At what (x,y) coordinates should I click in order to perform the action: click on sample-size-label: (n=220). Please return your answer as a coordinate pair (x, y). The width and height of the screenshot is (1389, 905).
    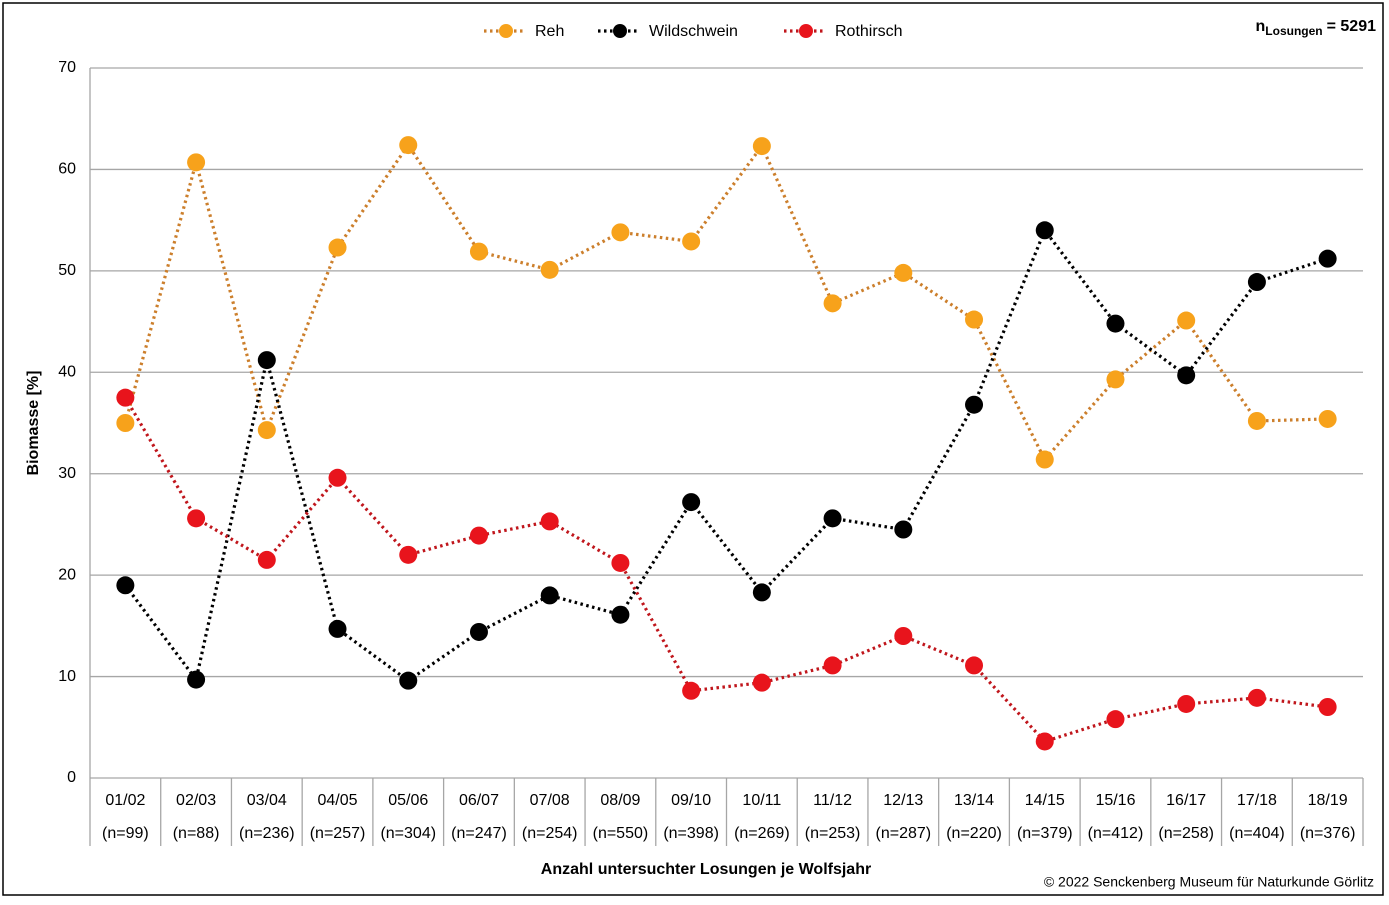
    Looking at the image, I should click on (974, 833).